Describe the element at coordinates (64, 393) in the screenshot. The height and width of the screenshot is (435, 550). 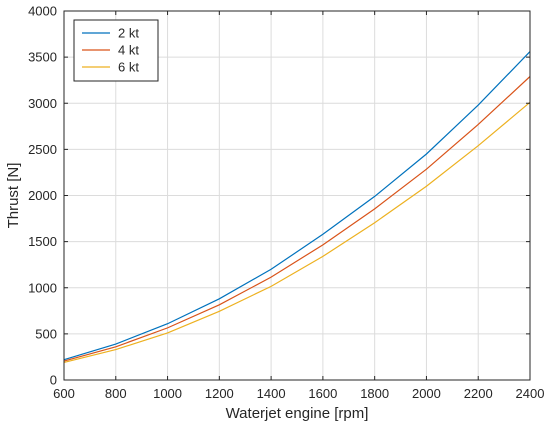
I see `x-tick-label: 600` at that location.